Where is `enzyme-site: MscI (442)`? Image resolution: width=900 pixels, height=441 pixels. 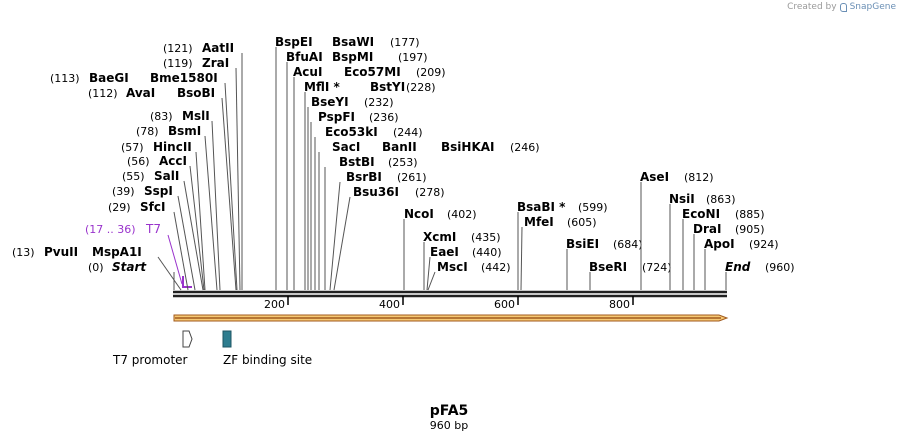
enzyme-site: MscI (442) is located at coordinates (469, 275).